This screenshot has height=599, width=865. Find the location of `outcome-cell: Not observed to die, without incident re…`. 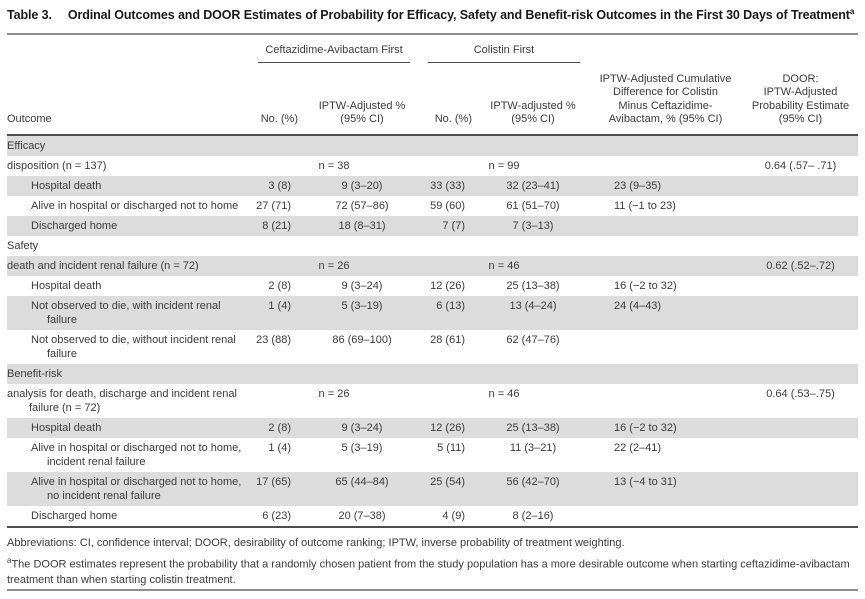

outcome-cell: Not observed to die, without incident re… is located at coordinates (133, 346).